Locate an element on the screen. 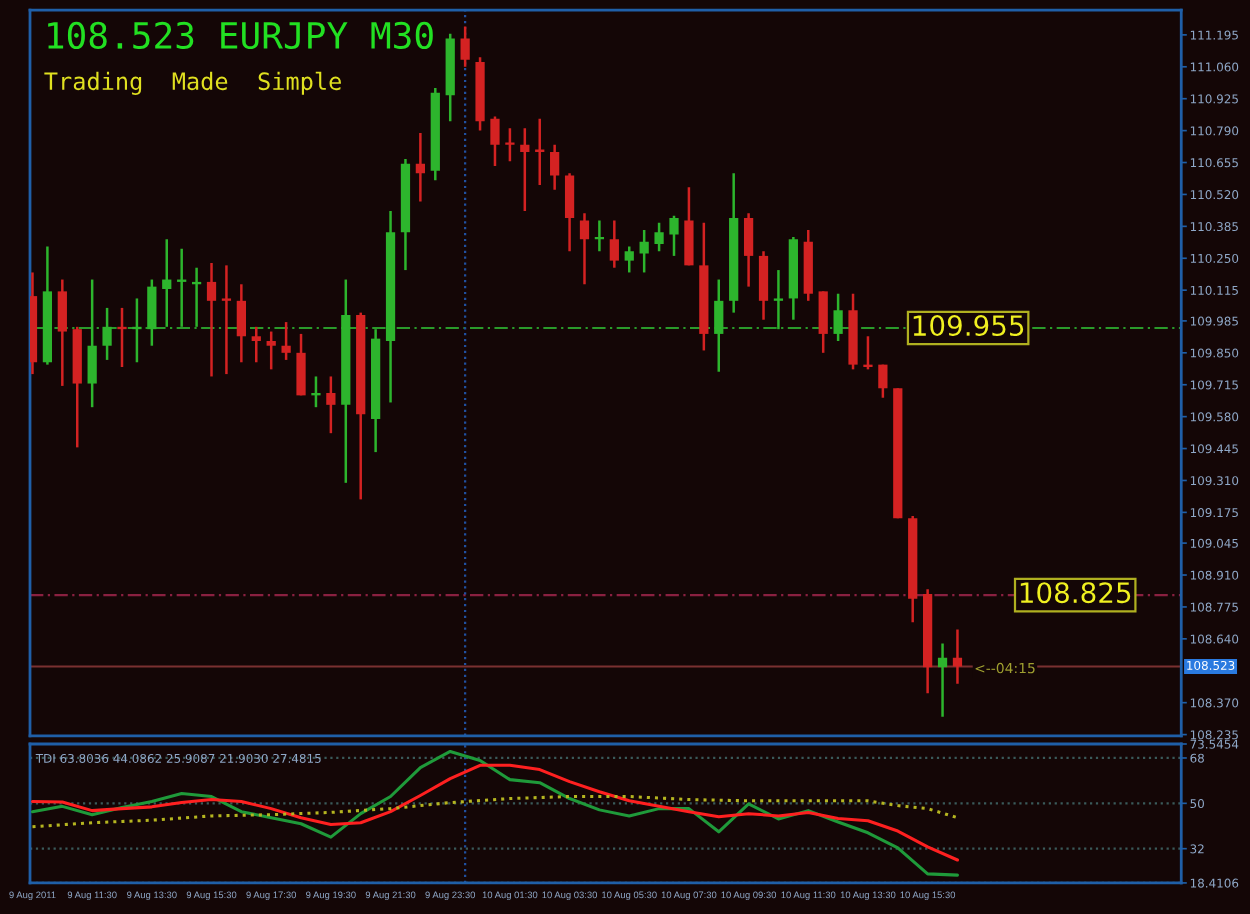  ref-line-label: 108.825 is located at coordinates (1075, 593).